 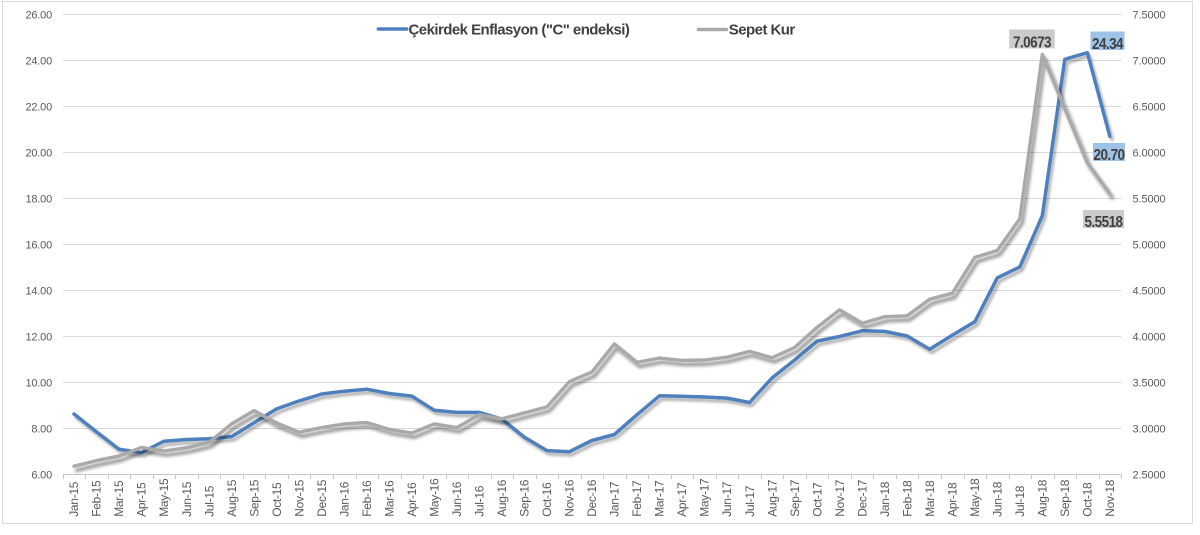 What do you see at coordinates (660, 498) in the screenshot?
I see `svg-text: Mar-17` at bounding box center [660, 498].